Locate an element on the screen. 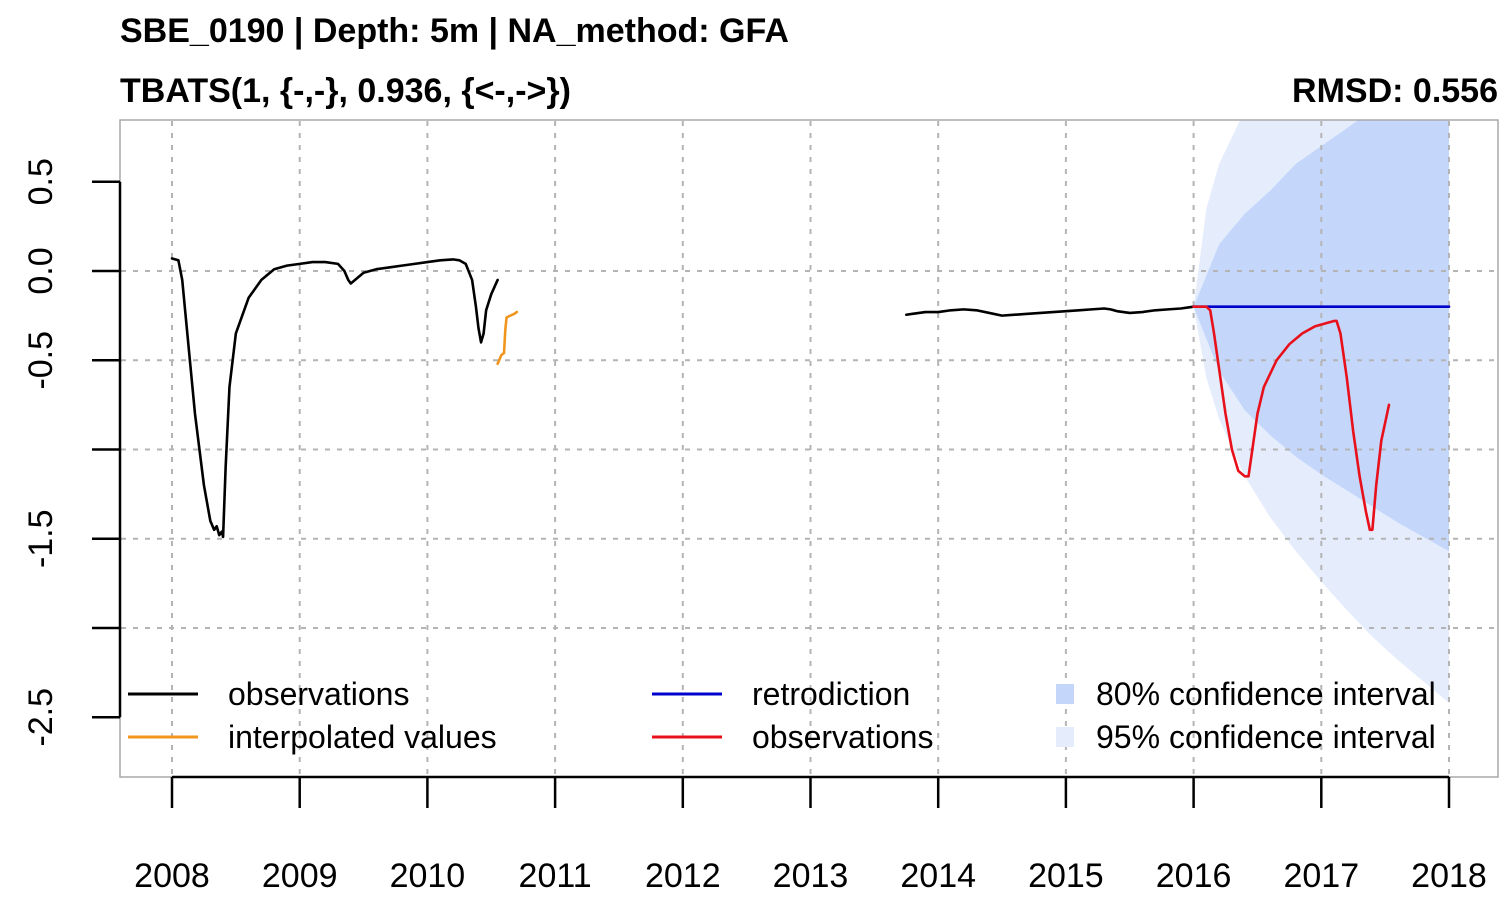  series-interpolated_values is located at coordinates (507, 338).